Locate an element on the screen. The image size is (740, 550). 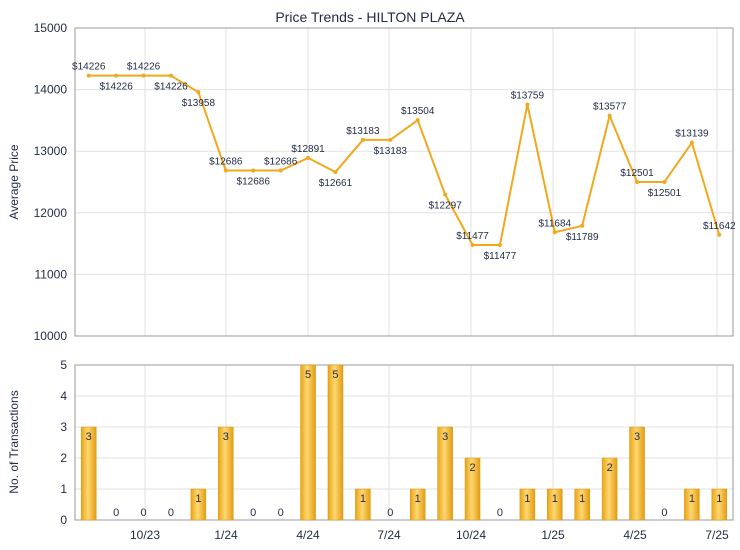
tx-y-tick-label: 4 is located at coordinates (63, 396).